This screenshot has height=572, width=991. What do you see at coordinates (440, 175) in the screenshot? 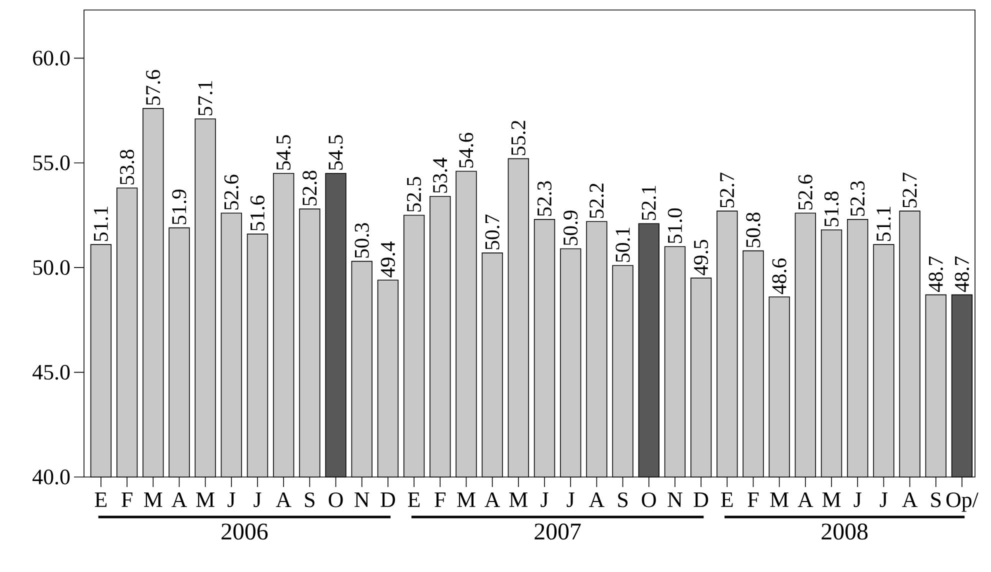
I see `data-label: 53.4` at bounding box center [440, 175].